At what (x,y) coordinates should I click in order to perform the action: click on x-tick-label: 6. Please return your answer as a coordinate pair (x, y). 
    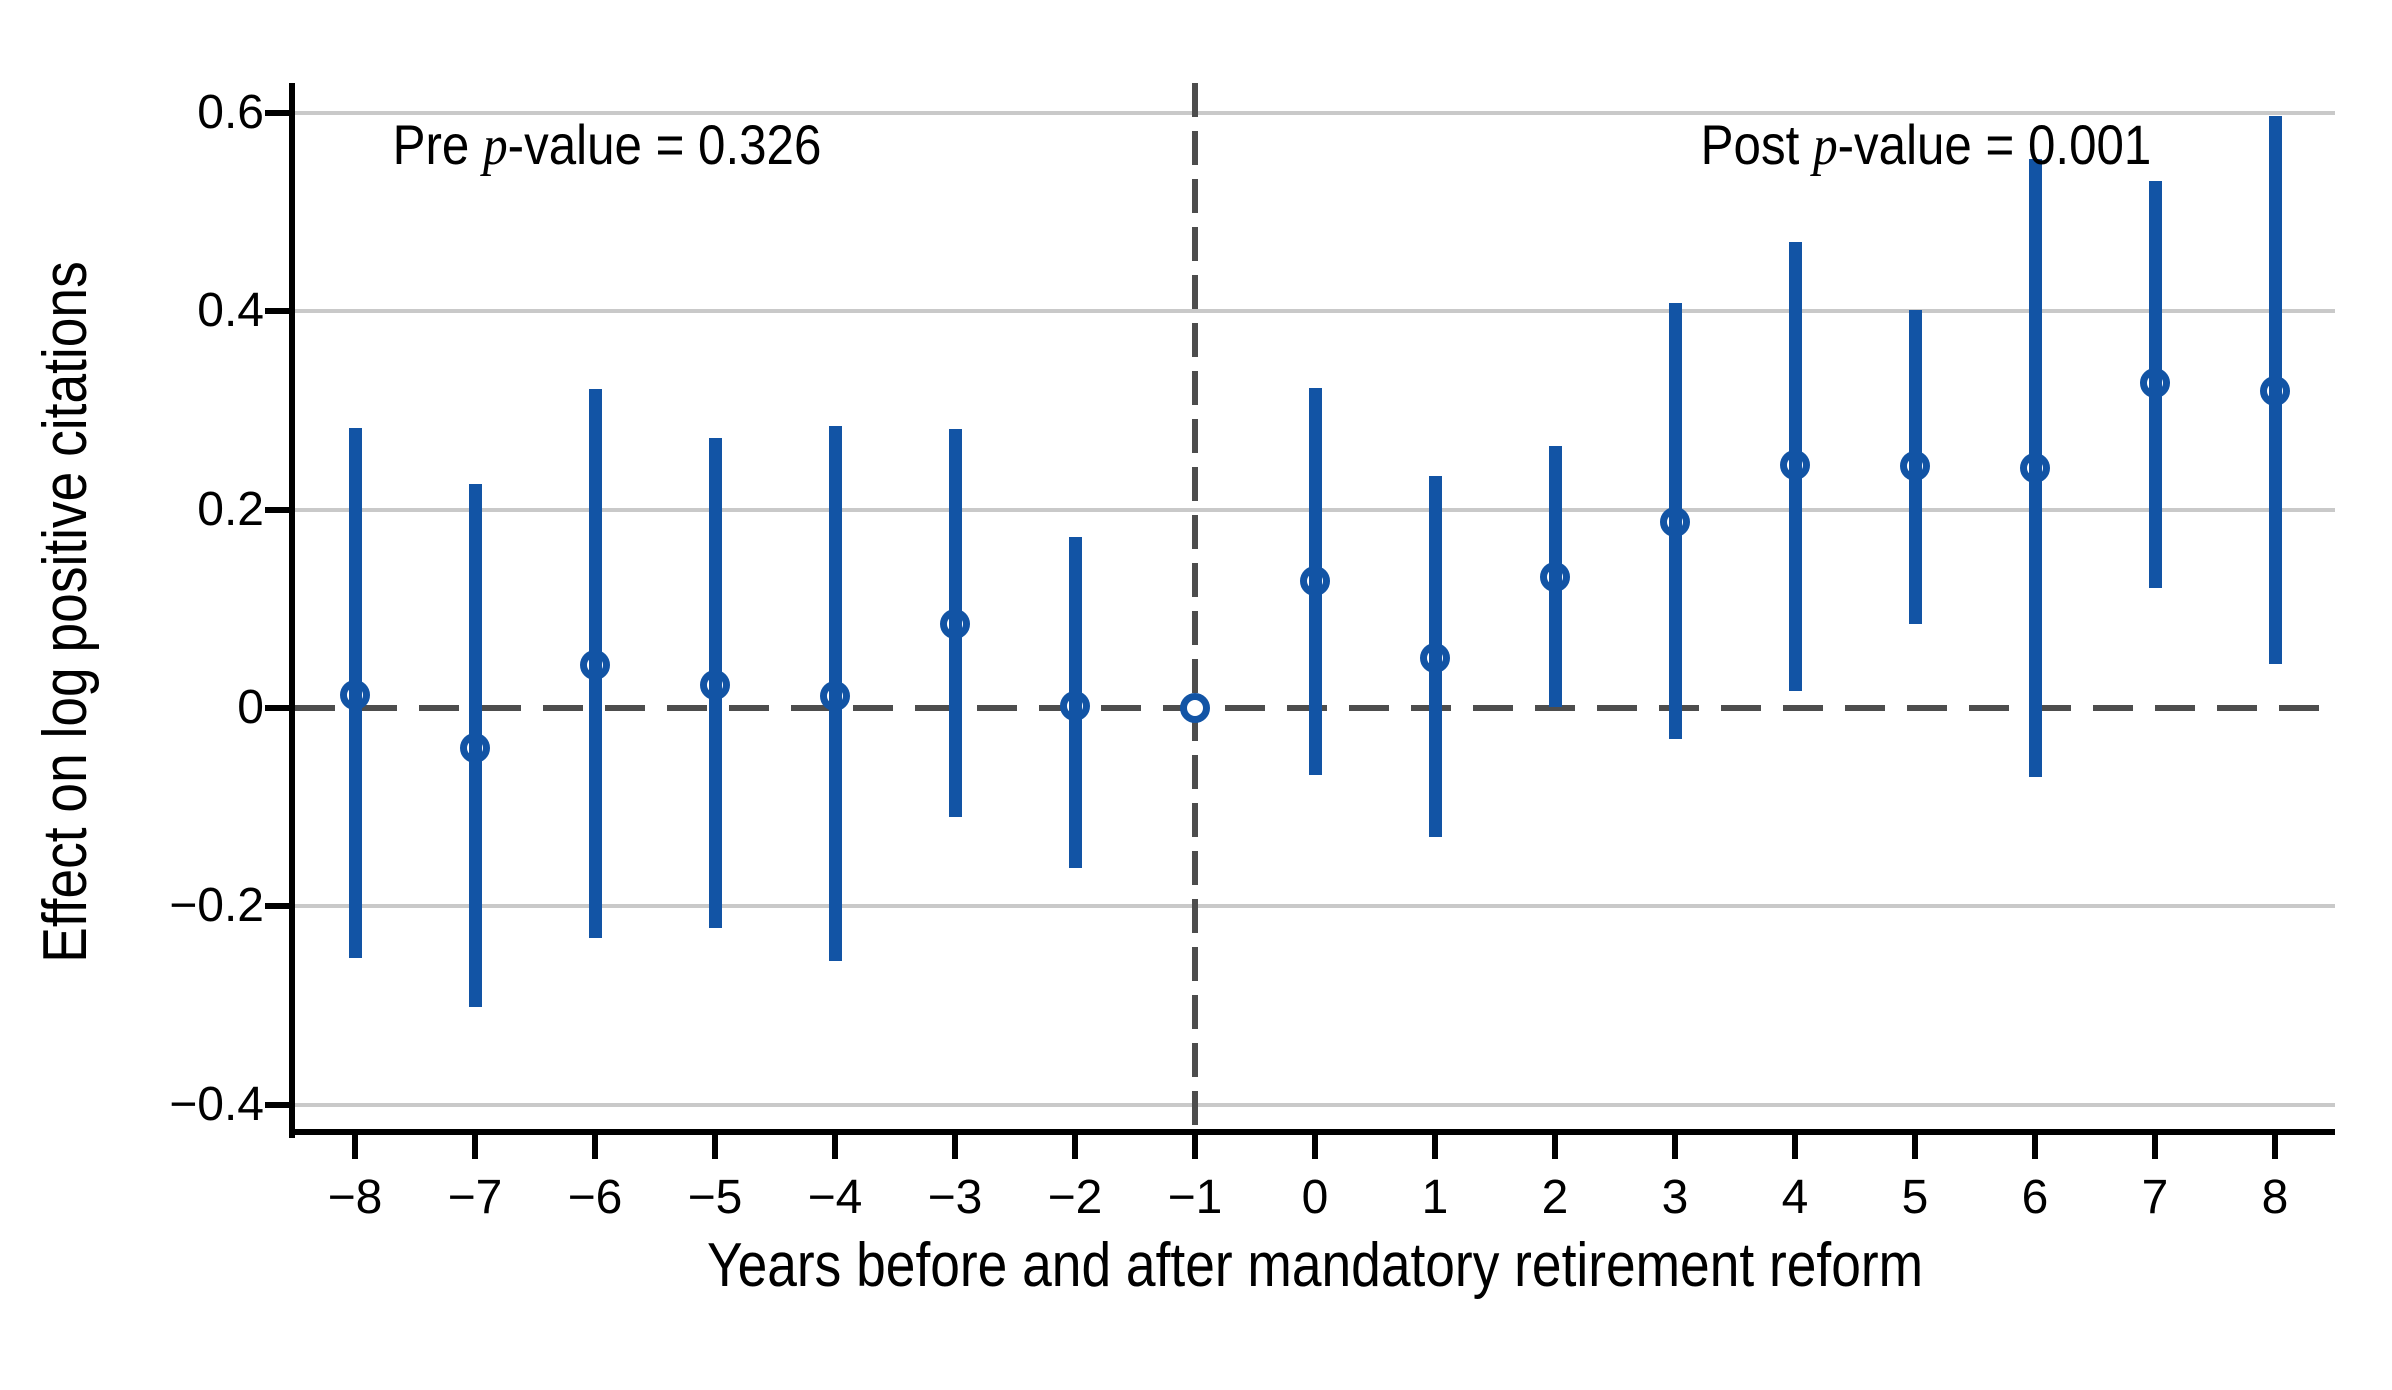
    Looking at the image, I should click on (2035, 1197).